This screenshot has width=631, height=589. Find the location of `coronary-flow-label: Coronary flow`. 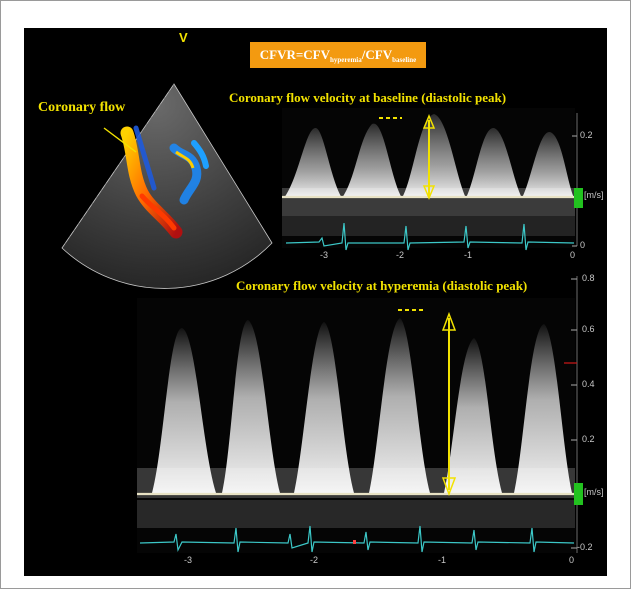

coronary-flow-label: Coronary flow is located at coordinates (82, 107).